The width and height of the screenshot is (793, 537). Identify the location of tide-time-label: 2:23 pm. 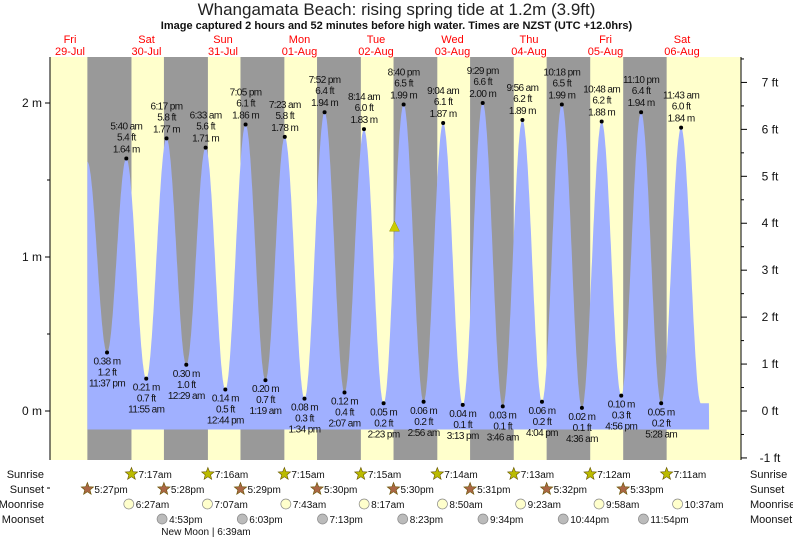
(384, 434).